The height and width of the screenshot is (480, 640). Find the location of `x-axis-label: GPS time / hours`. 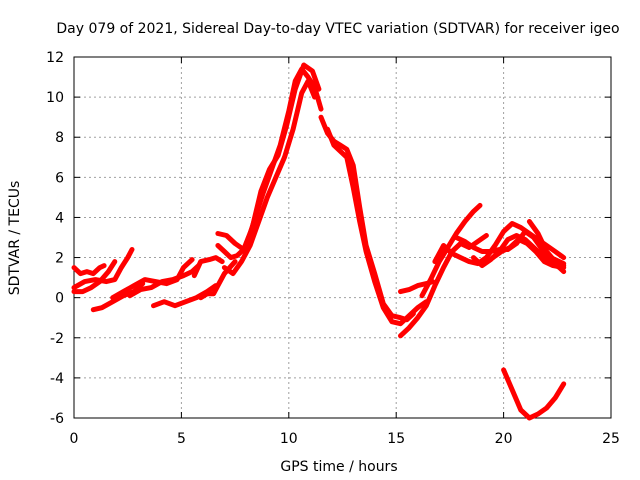

x-axis-label: GPS time / hours is located at coordinates (338, 467).